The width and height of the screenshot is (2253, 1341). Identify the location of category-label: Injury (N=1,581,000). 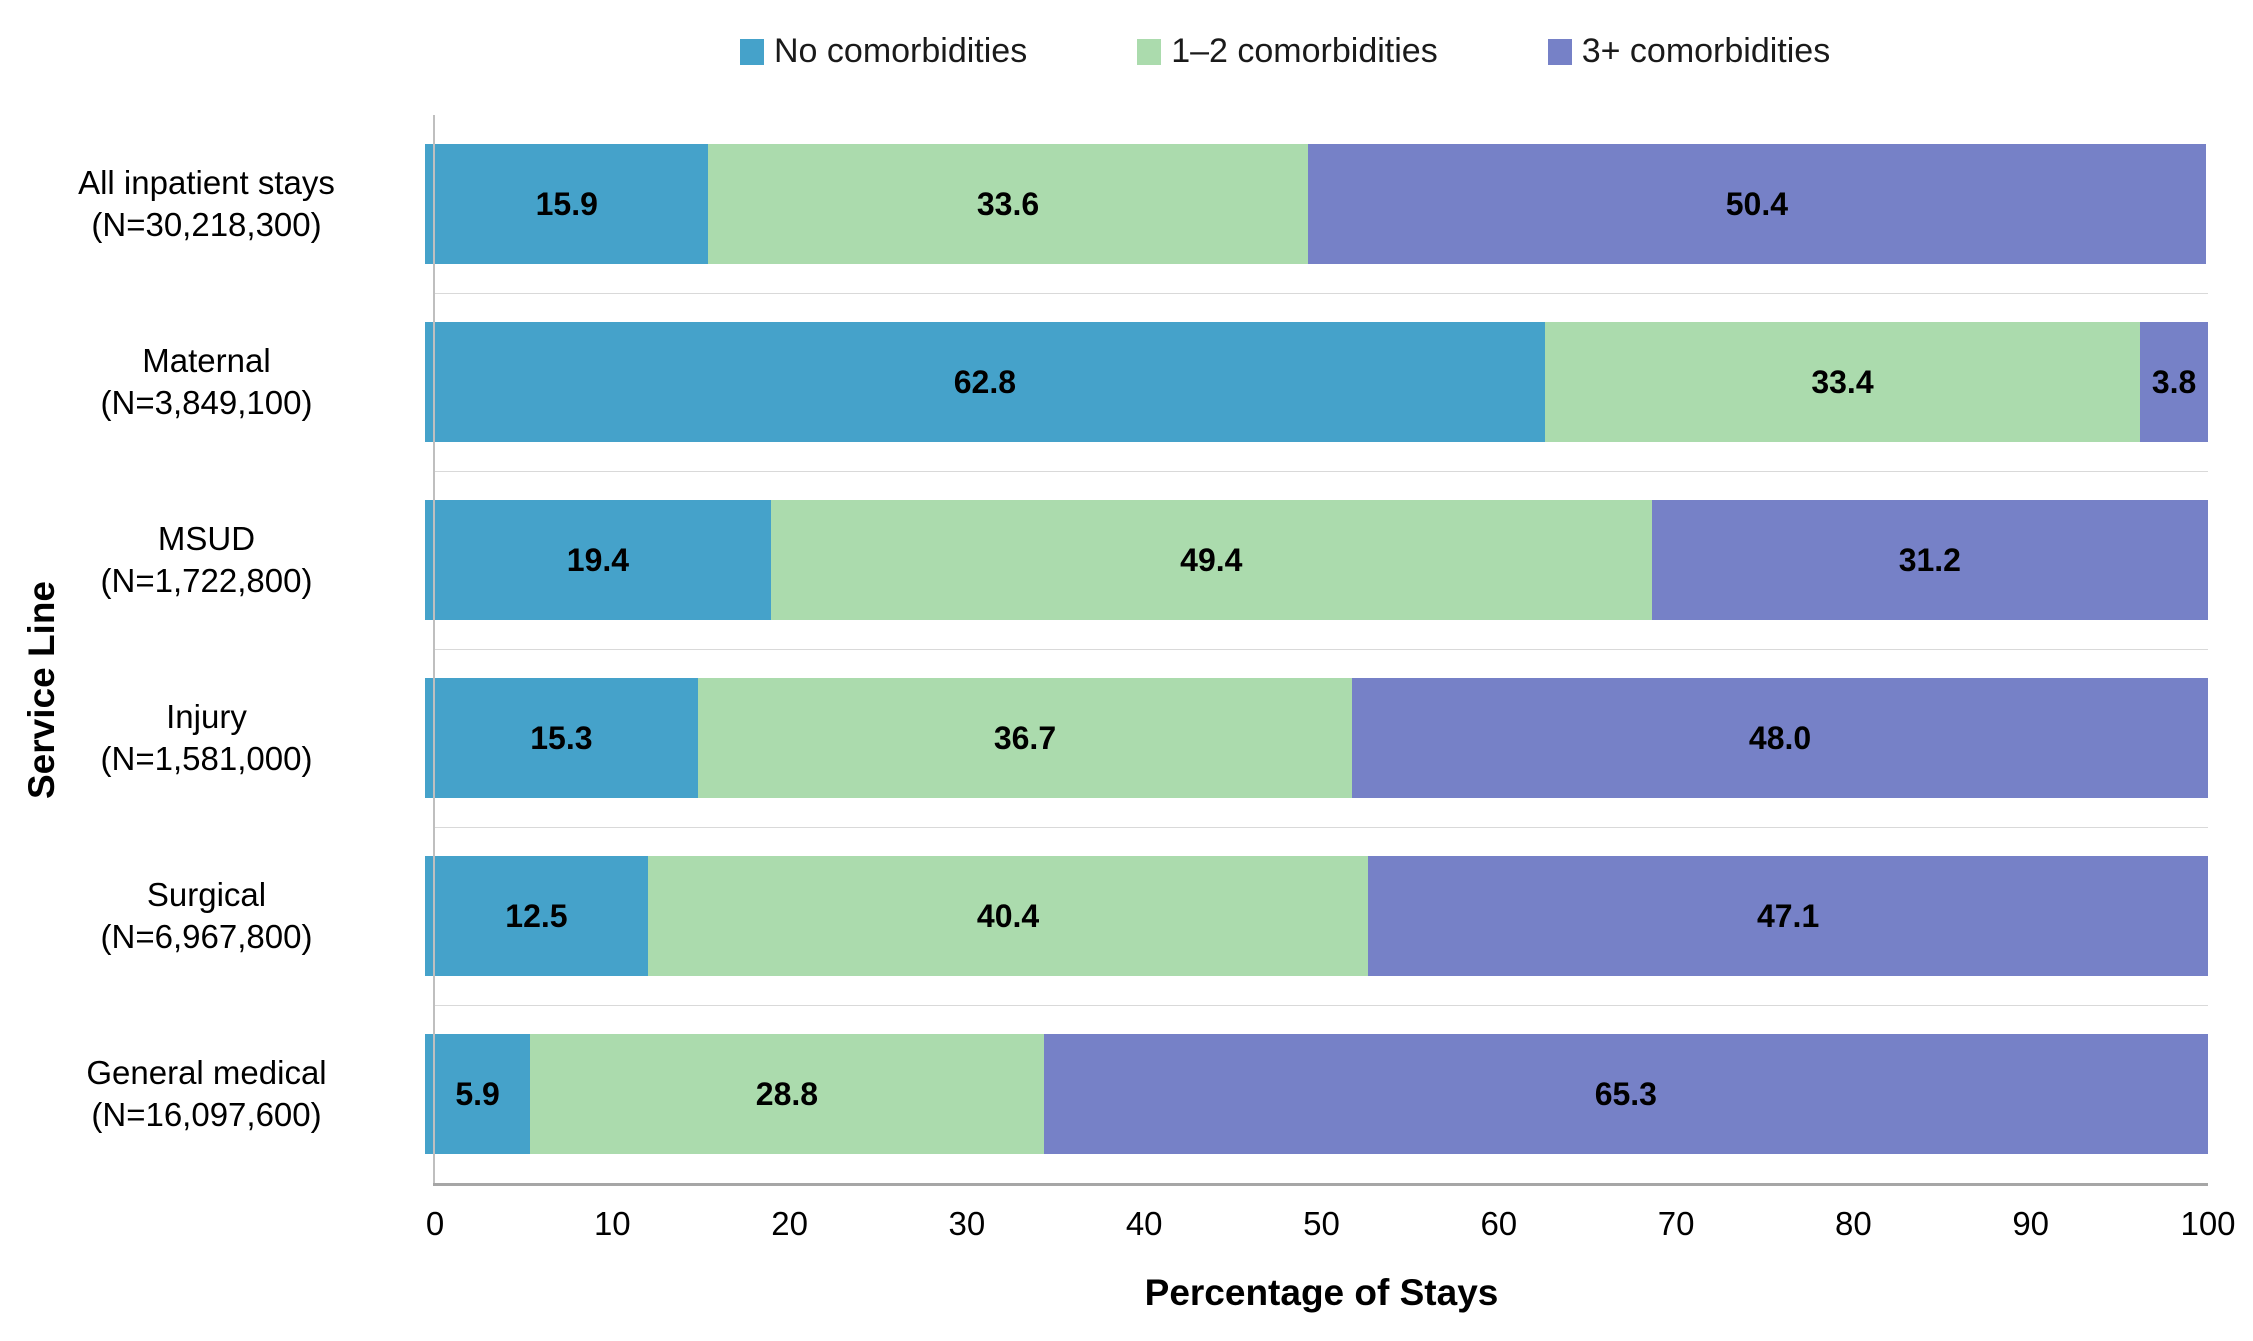
(212, 738).